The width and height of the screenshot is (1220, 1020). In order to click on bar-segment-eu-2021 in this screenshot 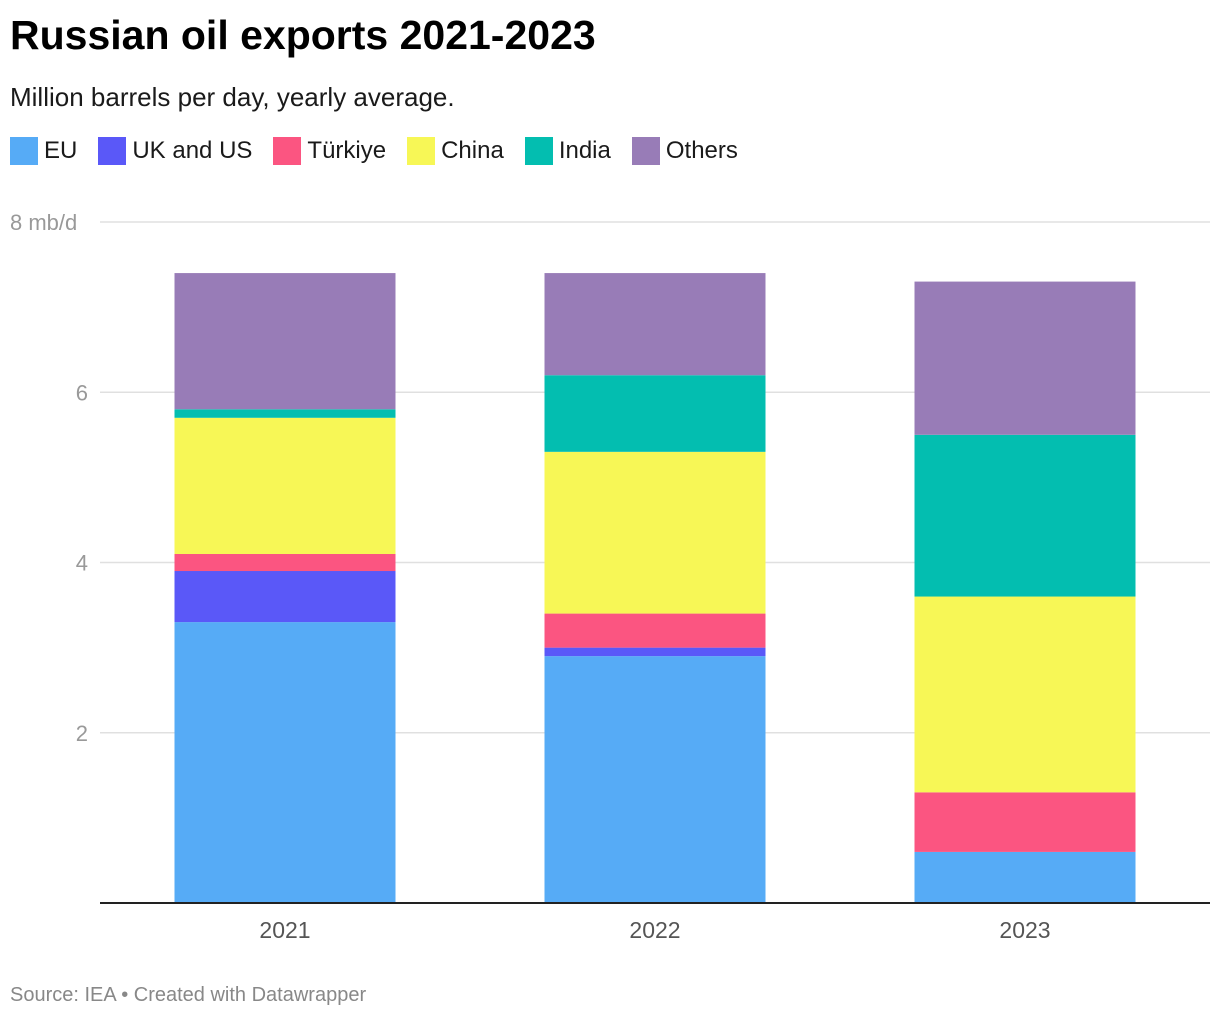, I will do `click(285, 762)`.